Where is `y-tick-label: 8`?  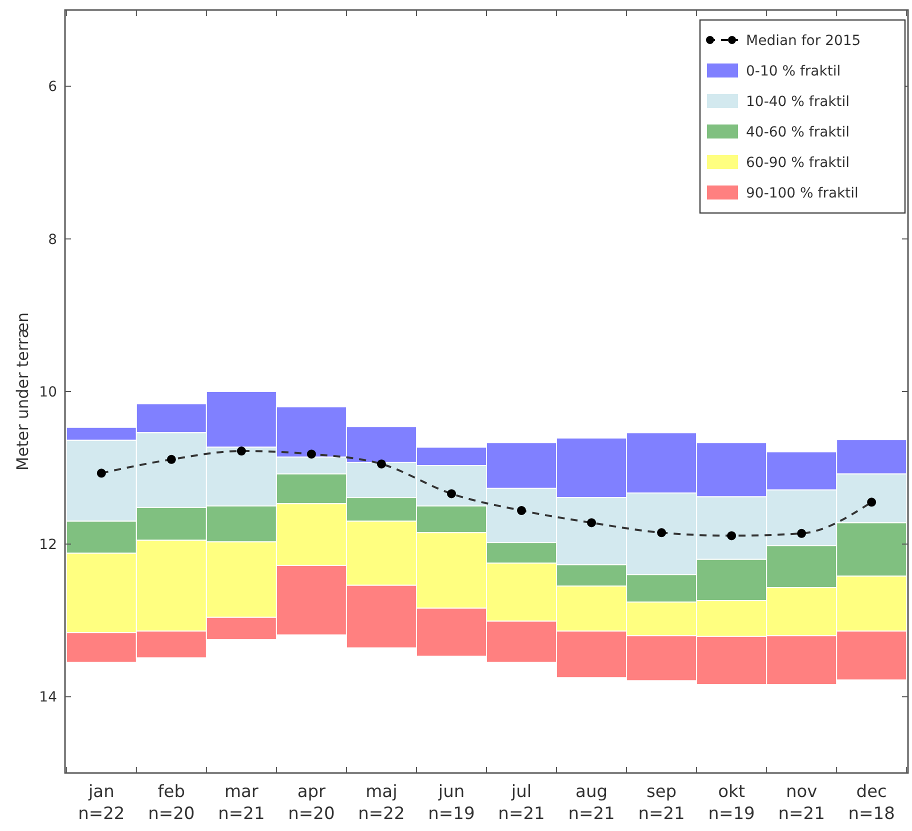
y-tick-label: 8 is located at coordinates (52, 240).